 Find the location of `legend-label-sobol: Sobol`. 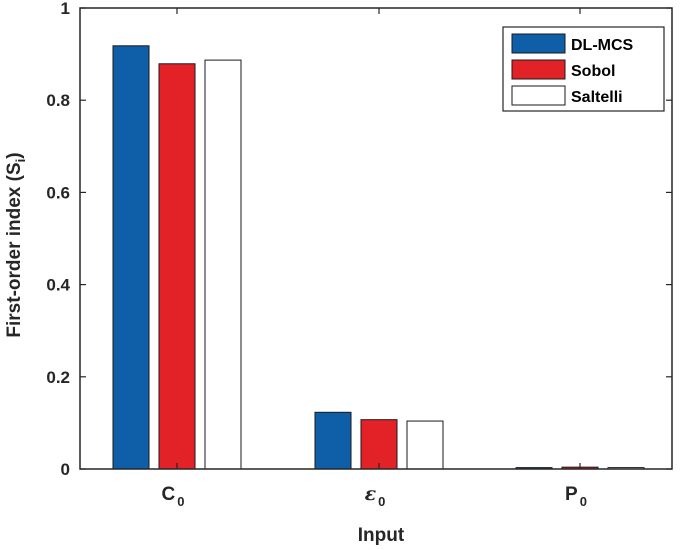

legend-label-sobol: Sobol is located at coordinates (593, 71).